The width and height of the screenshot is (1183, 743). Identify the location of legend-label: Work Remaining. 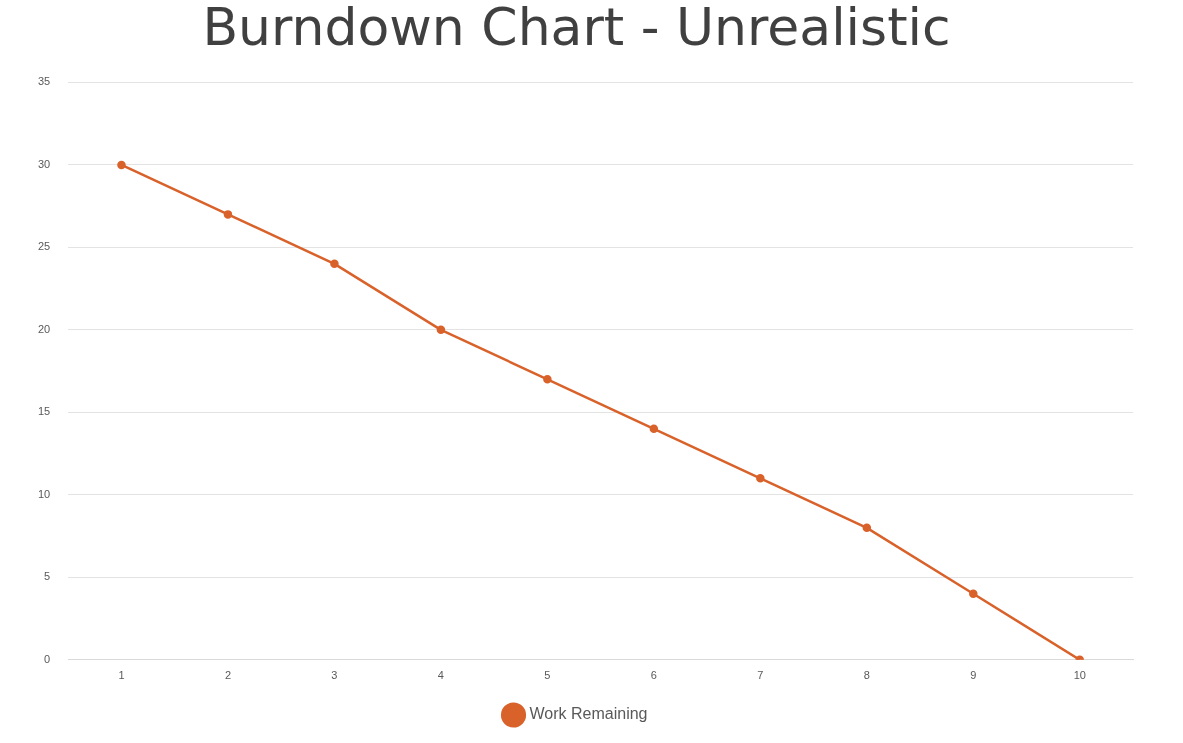
(588, 714).